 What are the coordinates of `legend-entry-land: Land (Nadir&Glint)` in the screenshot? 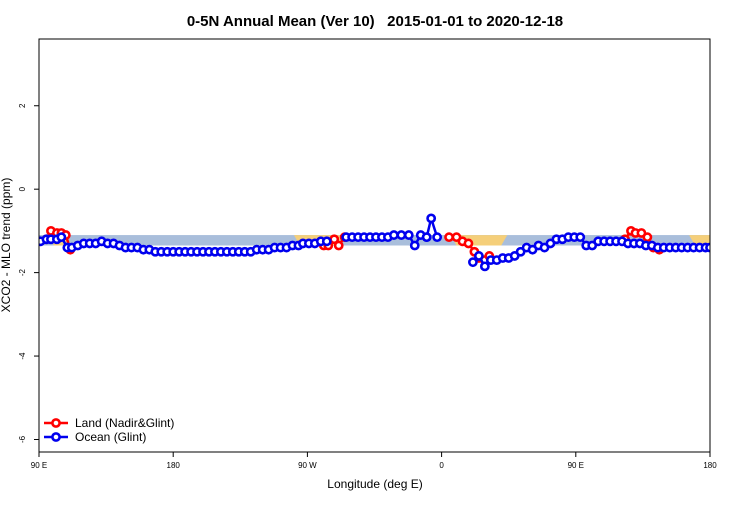 It's located at (109, 423).